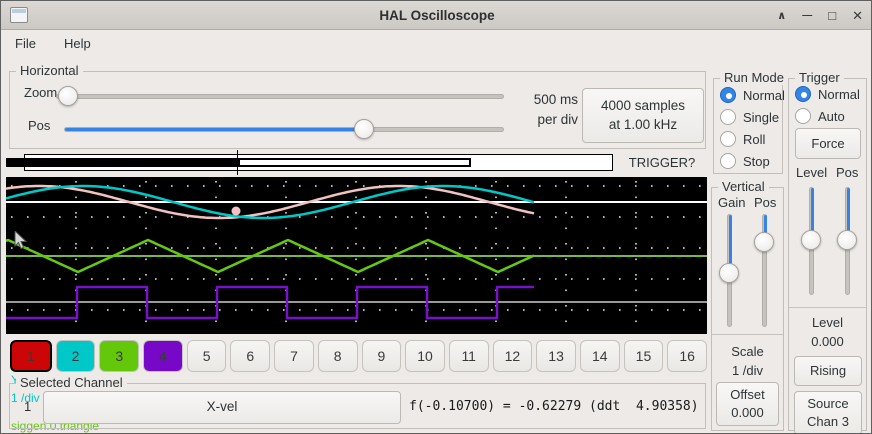 This screenshot has width=872, height=434. I want to click on vertical-pos-slider-track, so click(764, 270).